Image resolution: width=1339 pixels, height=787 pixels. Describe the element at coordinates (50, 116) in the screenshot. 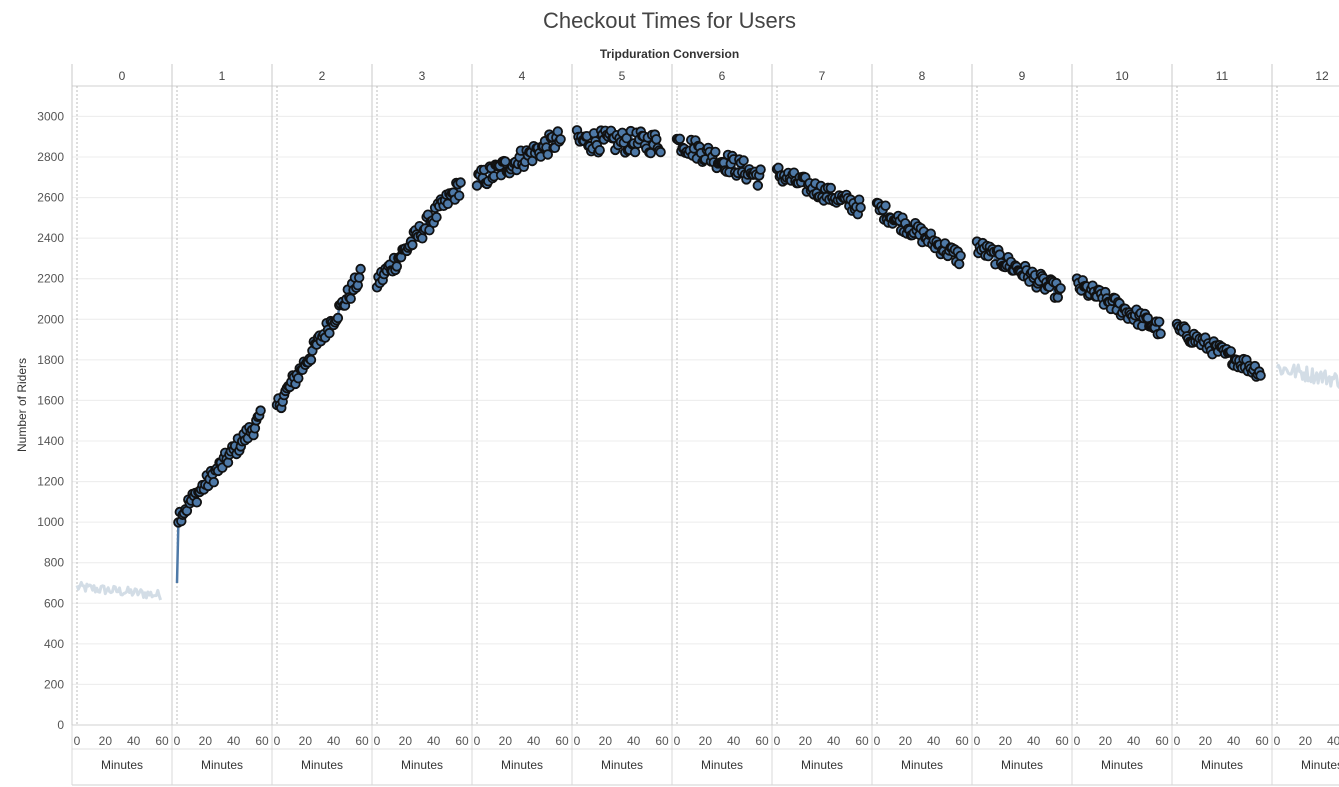

I see `y-tick-label: 3000` at that location.